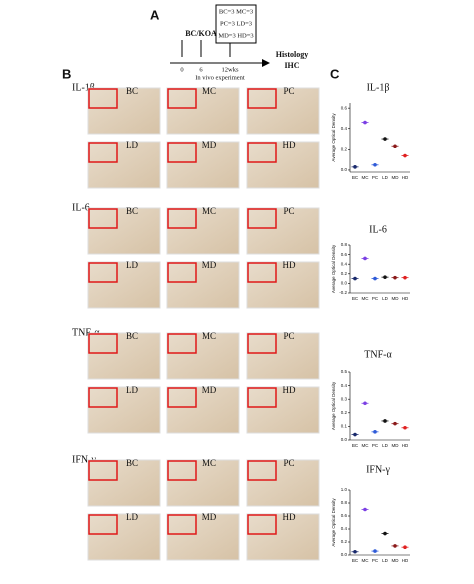 This screenshot has width=474, height=584. I want to click on y-tick-label: 0.5, so click(344, 371).